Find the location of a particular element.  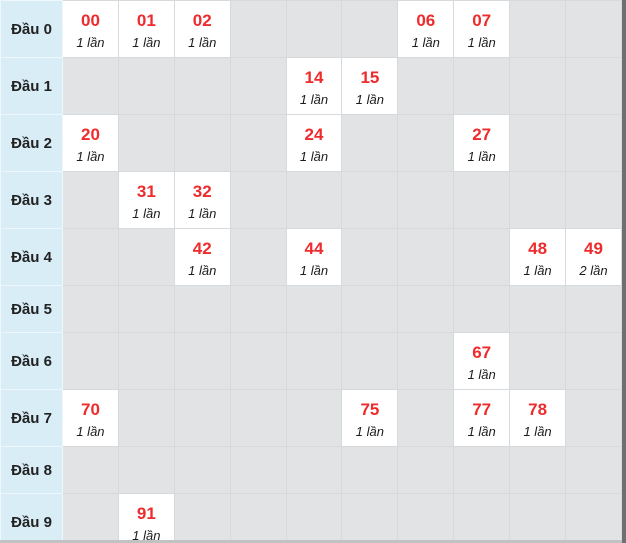

number-value: 14 is located at coordinates (314, 78).